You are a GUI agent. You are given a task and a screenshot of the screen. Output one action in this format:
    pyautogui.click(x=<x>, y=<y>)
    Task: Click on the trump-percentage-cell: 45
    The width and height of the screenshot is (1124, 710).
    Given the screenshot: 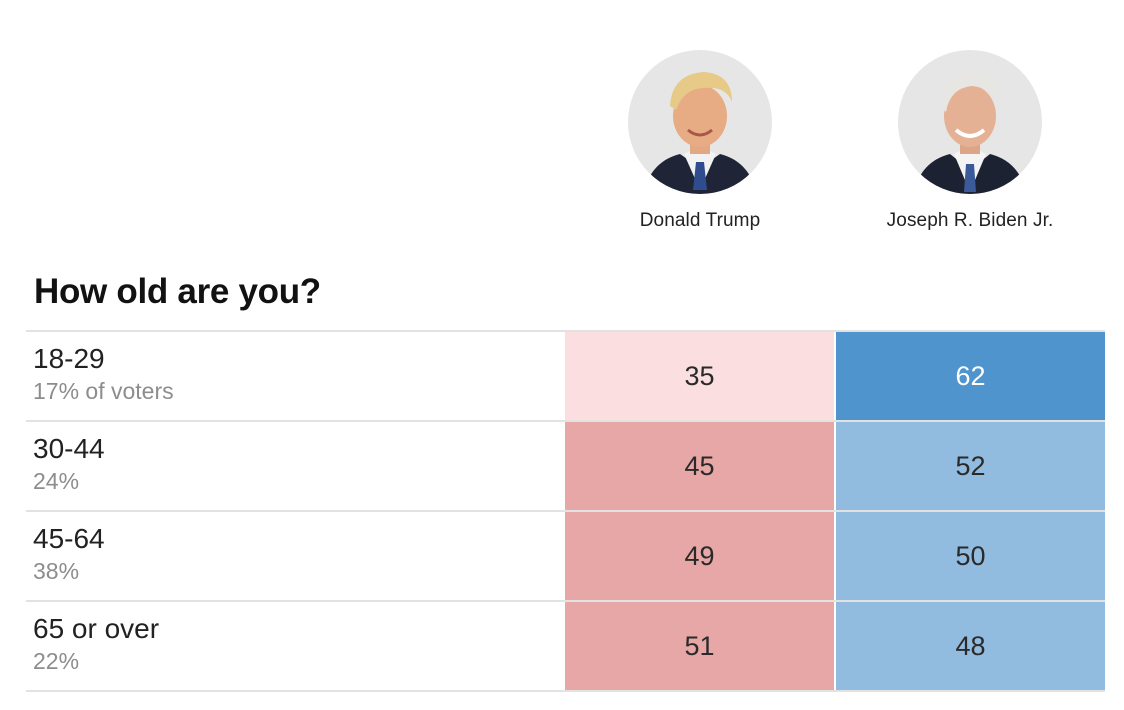 What is the action you would take?
    pyautogui.click(x=699, y=466)
    